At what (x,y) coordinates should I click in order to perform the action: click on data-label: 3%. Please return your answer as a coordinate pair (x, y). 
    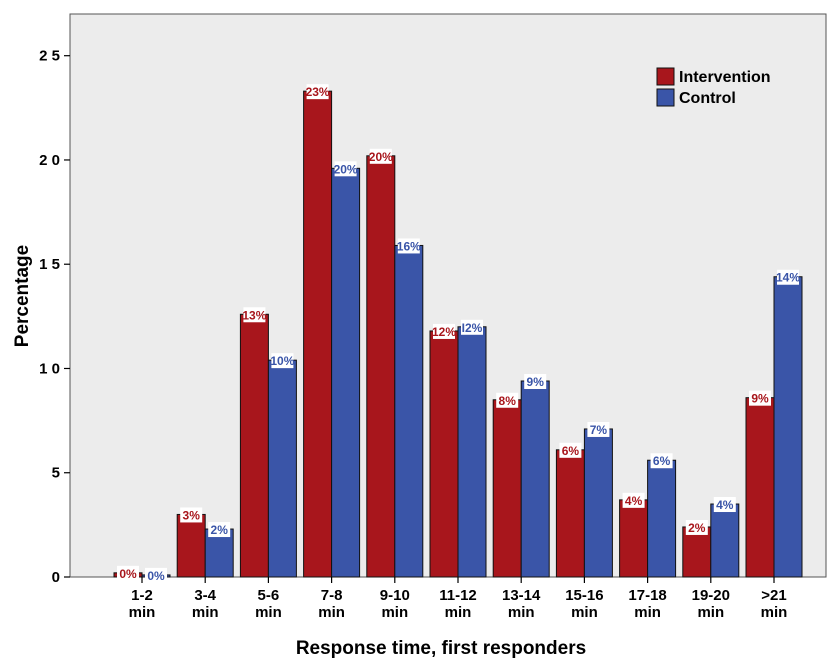
    Looking at the image, I should click on (192, 515).